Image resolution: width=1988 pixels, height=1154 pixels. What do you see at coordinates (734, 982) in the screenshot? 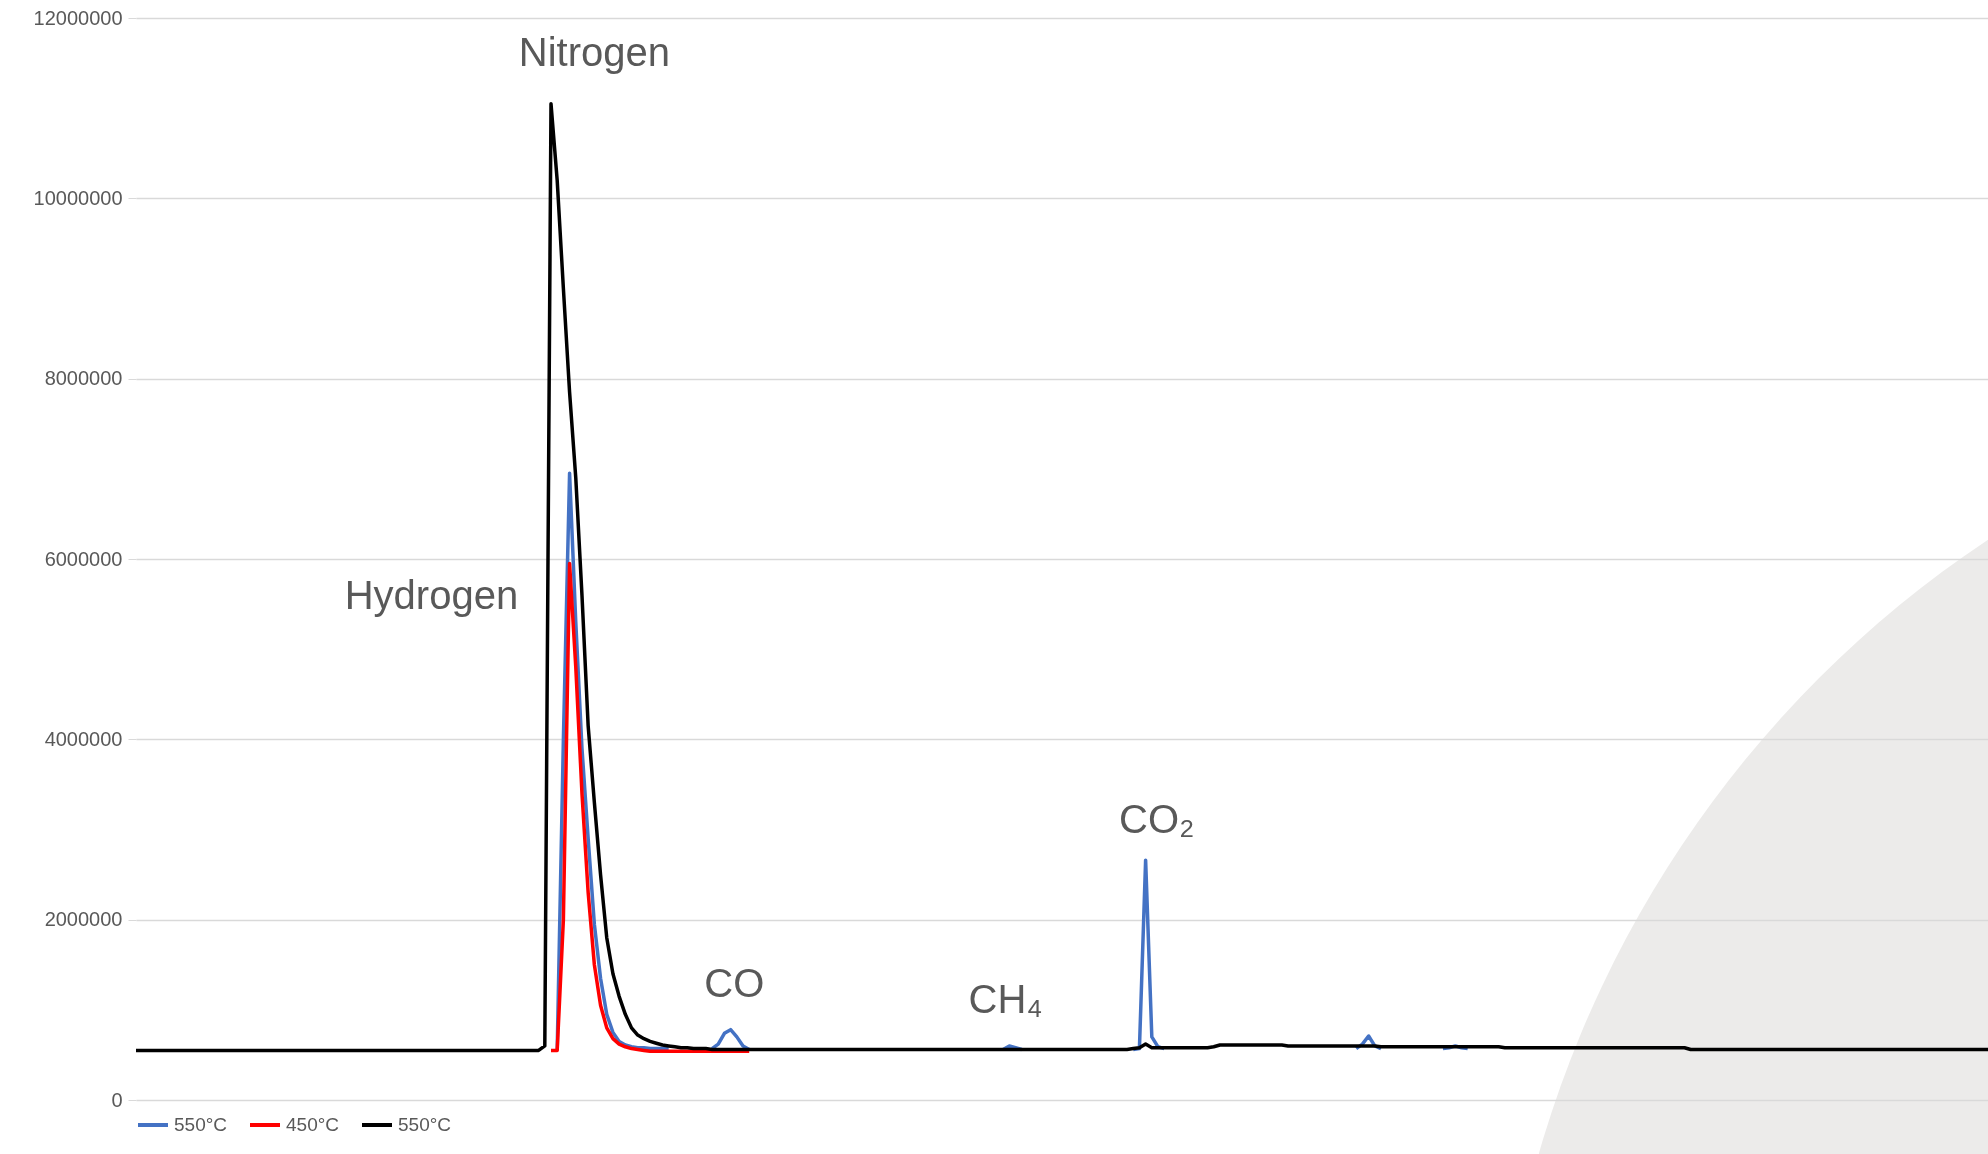
I see `annotation: CO` at bounding box center [734, 982].